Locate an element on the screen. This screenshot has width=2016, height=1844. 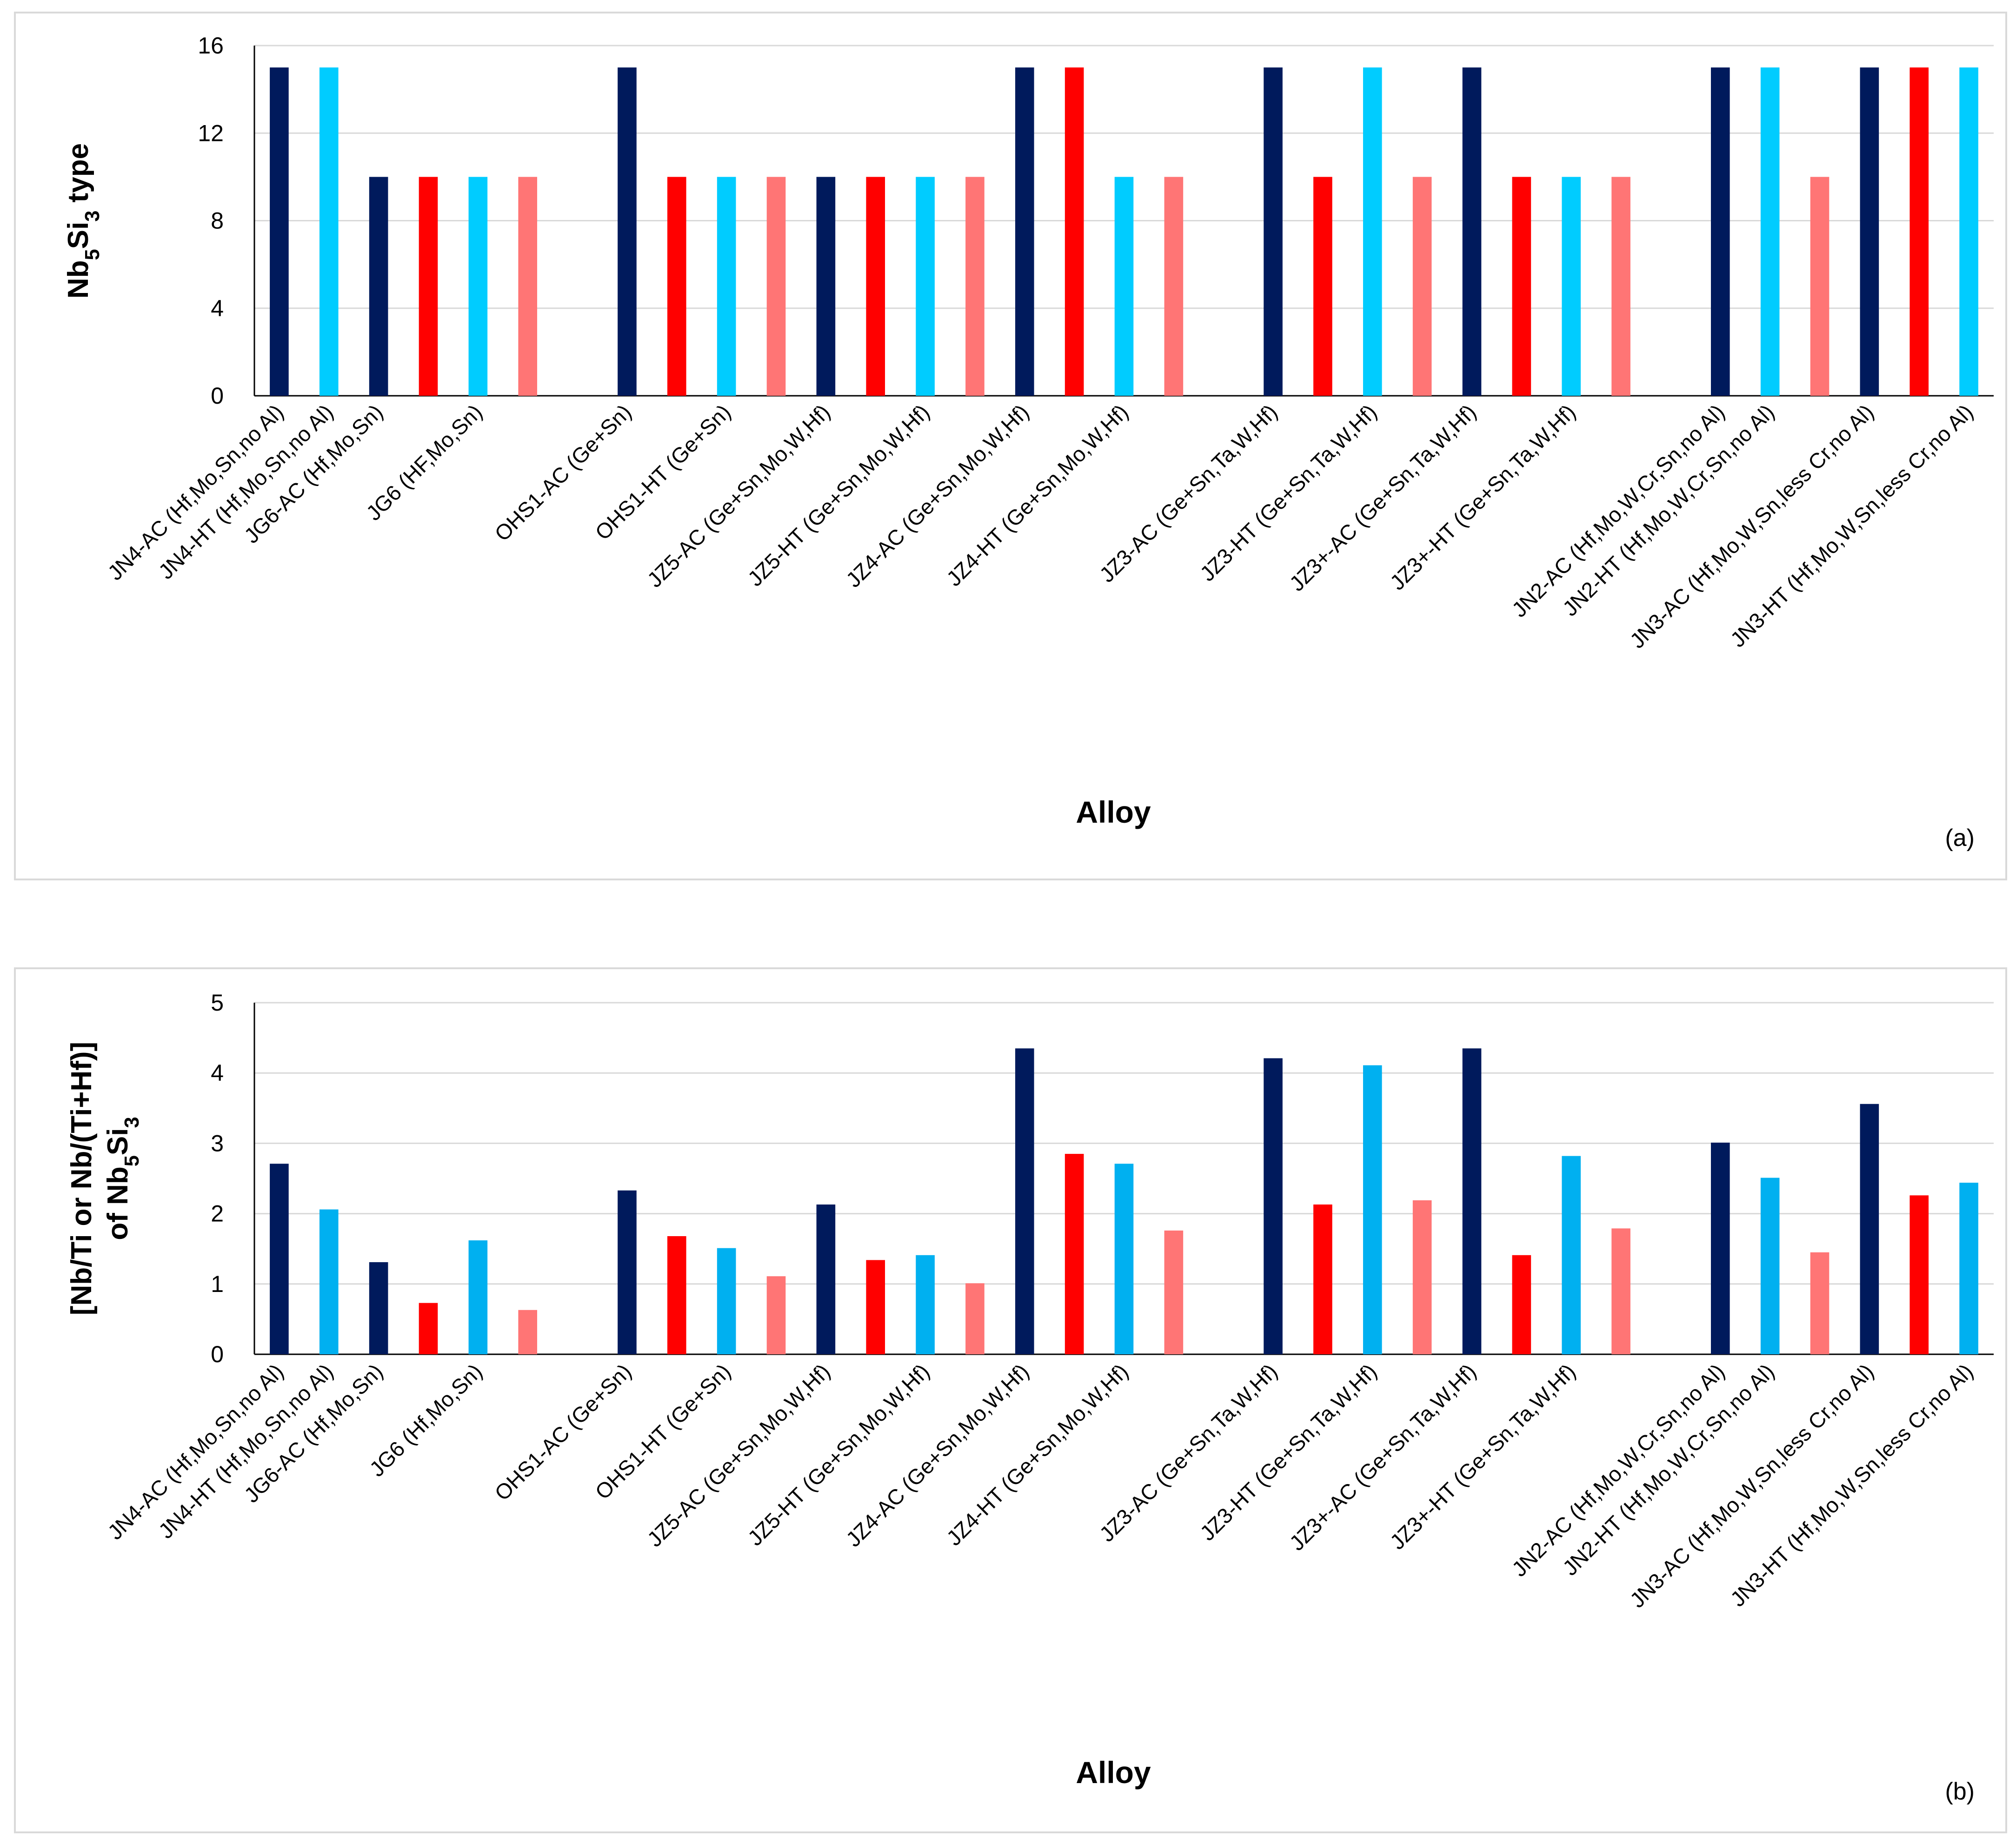
y-axis-title: [Nb/Ti or Nb/(Ti+Hf)] is located at coordinates (82, 1178).